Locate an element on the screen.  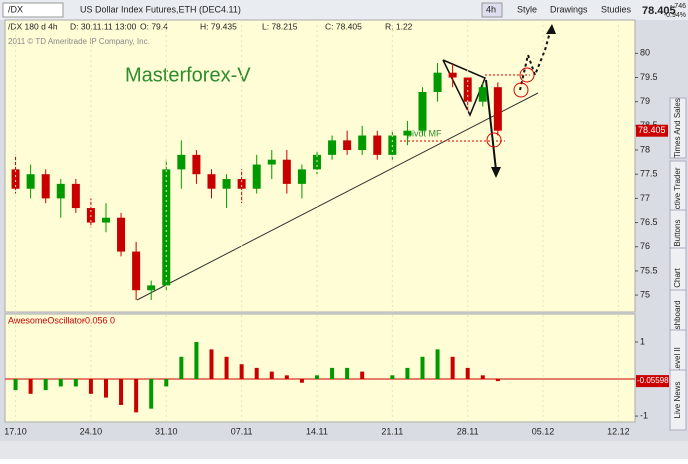
osc-value: -0.056 is located at coordinates (95, 320).